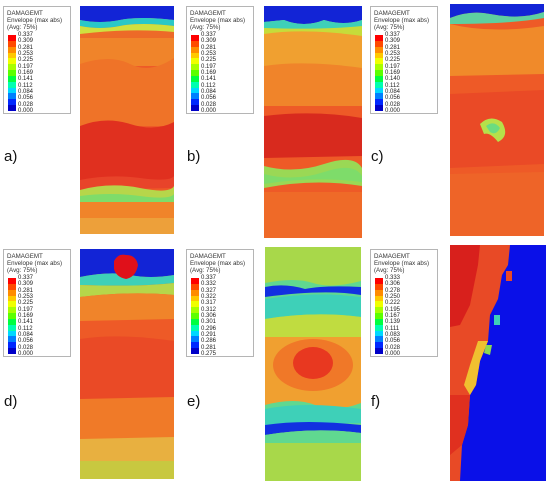 The image size is (550, 486). I want to click on legend-tick-label: 0.296, so click(209, 328).